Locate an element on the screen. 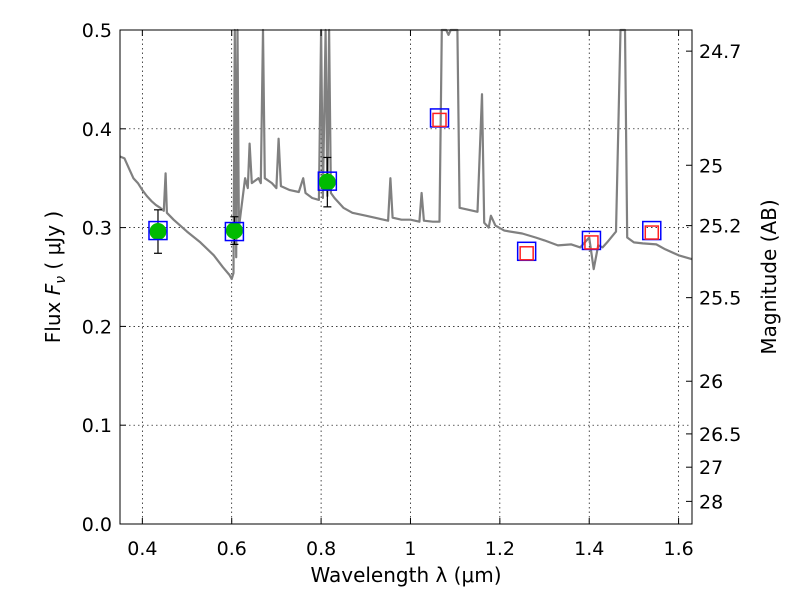 The width and height of the screenshot is (800, 600). y-tick-label: 0.1 is located at coordinates (97, 426).